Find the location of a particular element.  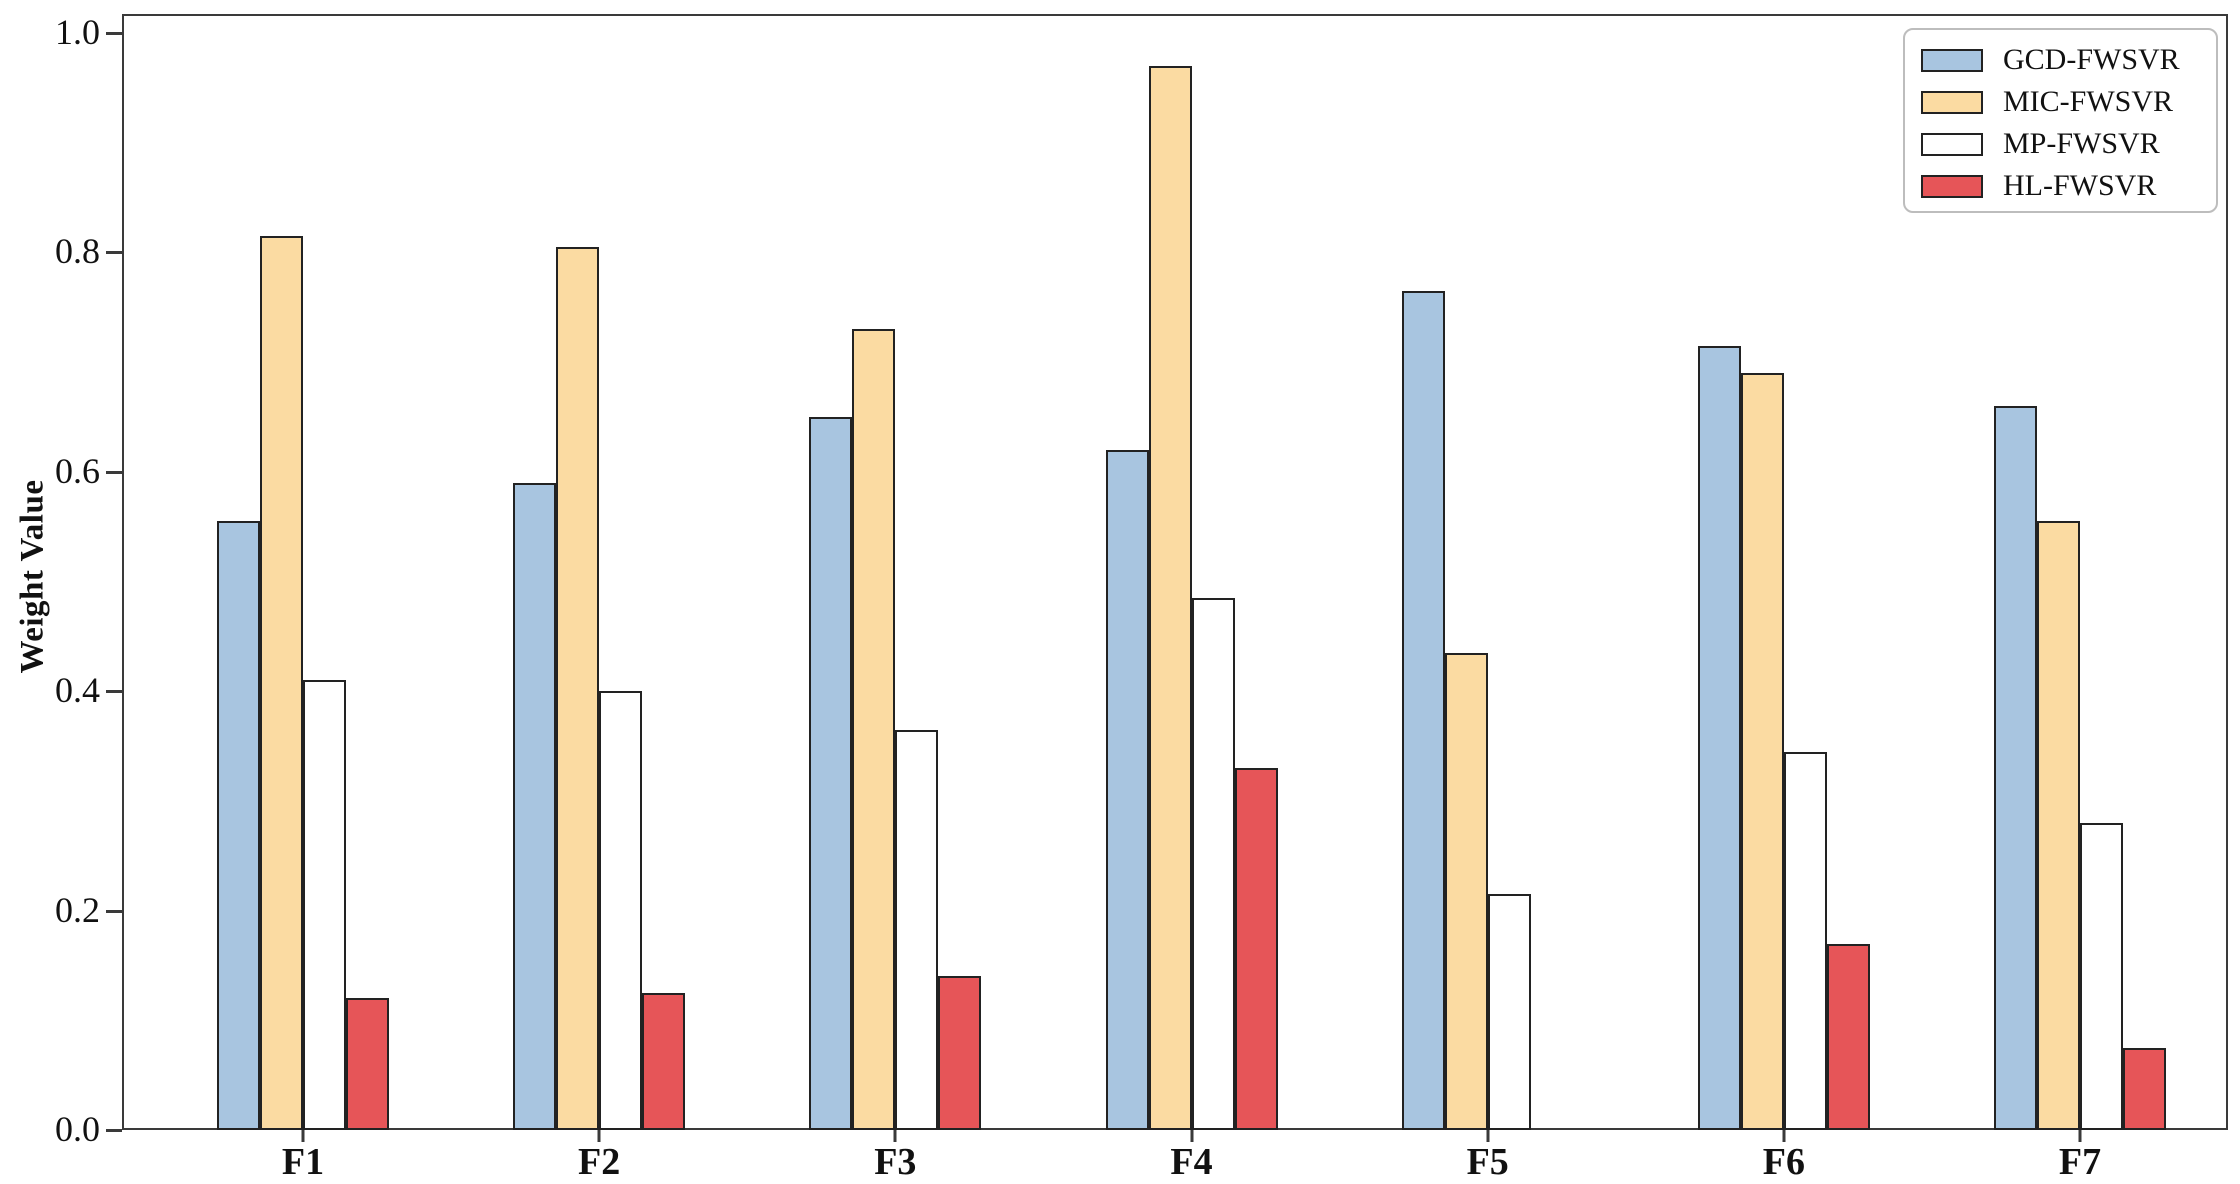

bar-mp-f4 is located at coordinates (1213, 863).